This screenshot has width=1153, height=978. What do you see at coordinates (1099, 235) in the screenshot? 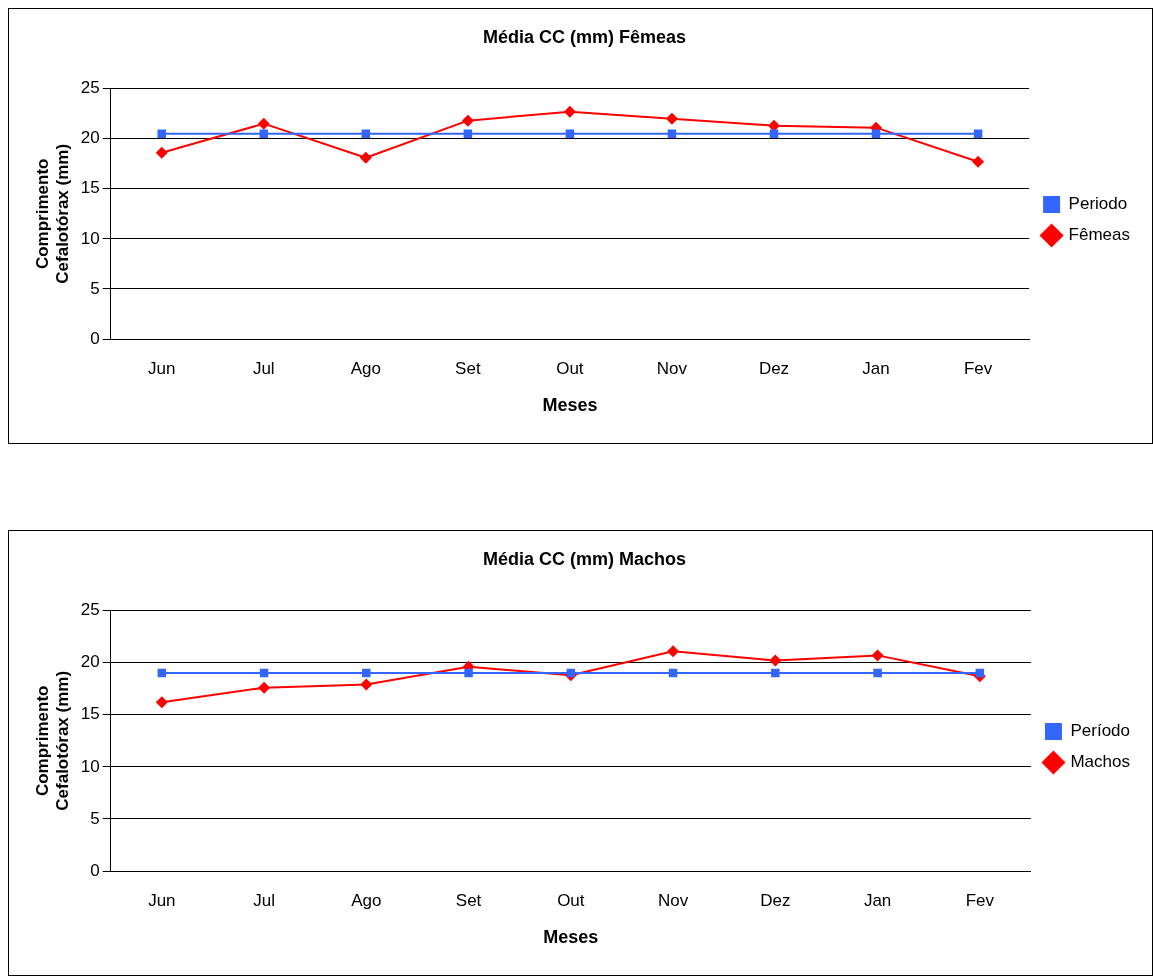
I see `legend-label: Fêmeas` at bounding box center [1099, 235].